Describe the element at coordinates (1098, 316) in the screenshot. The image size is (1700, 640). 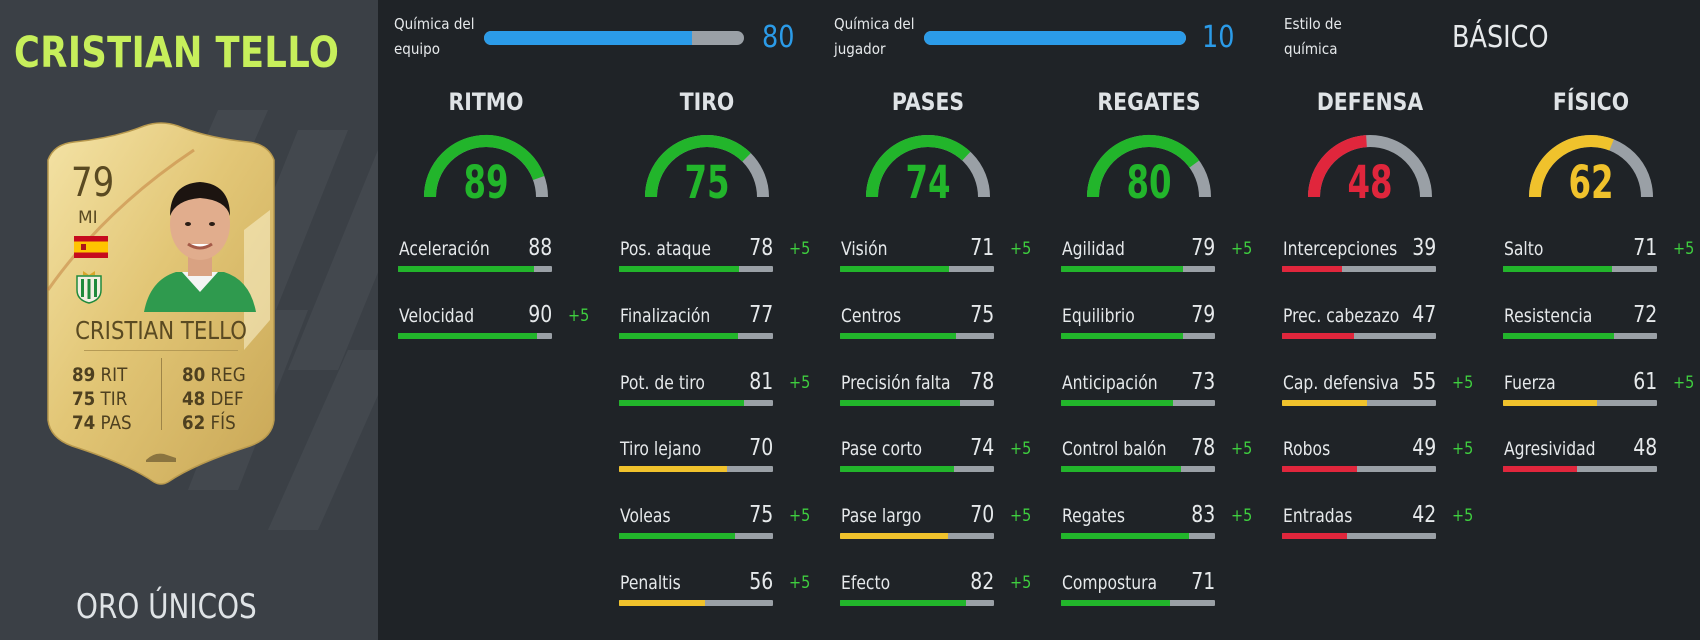
I see `attribute-name: Equilibrio` at that location.